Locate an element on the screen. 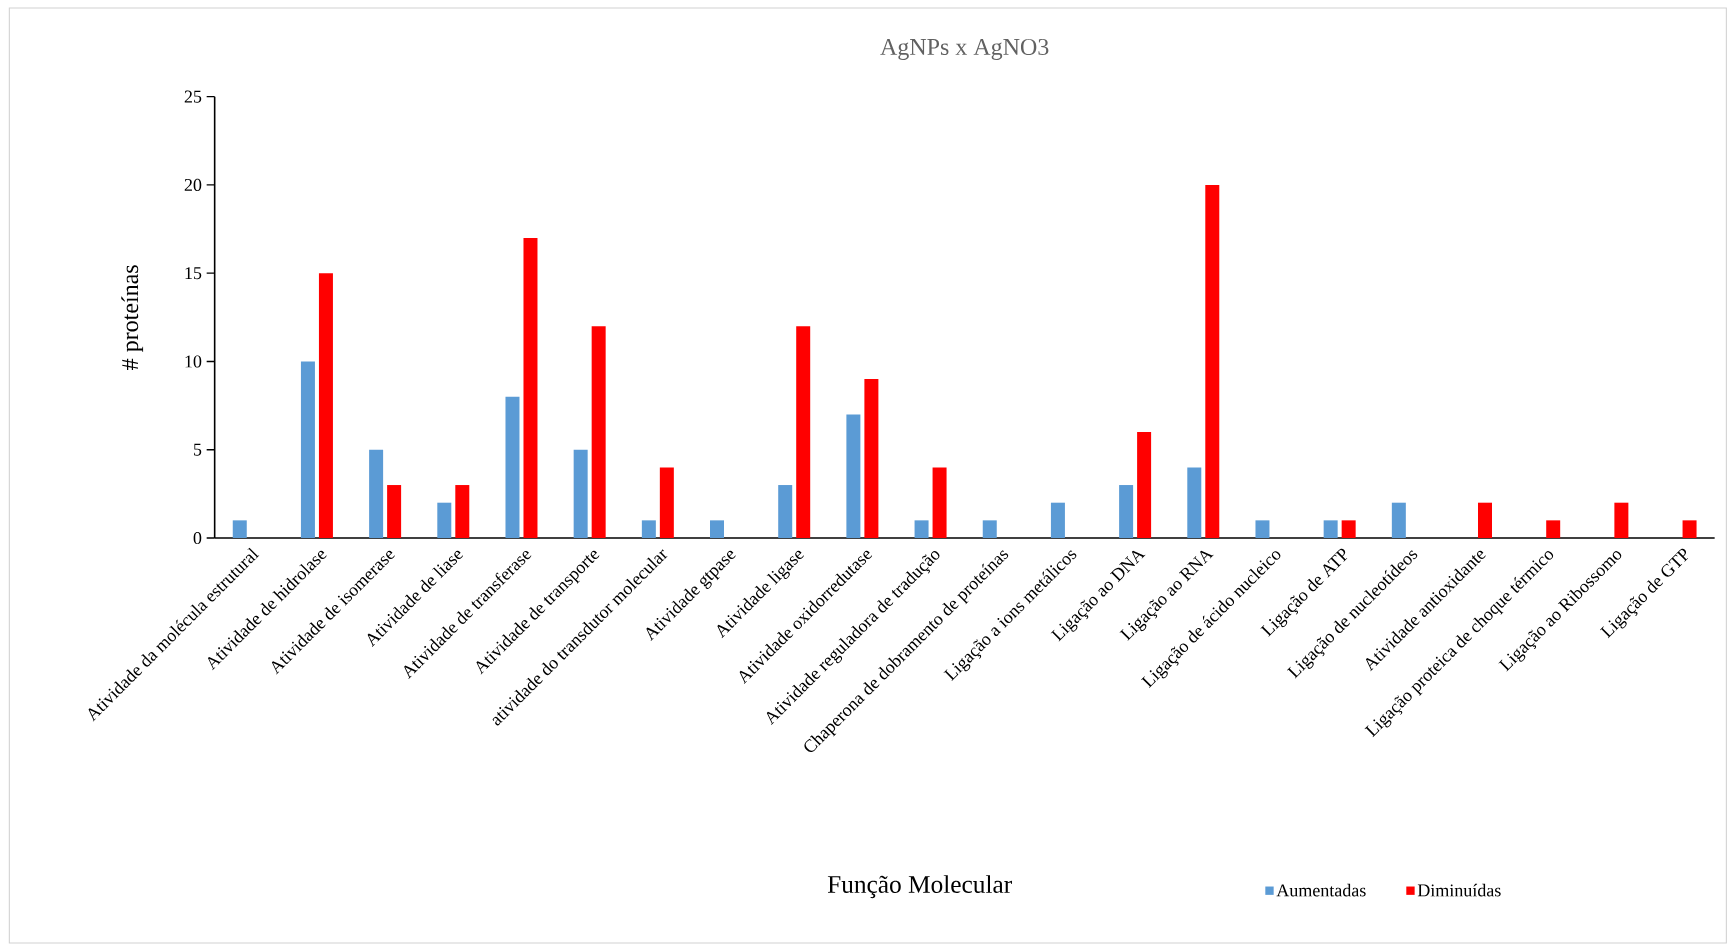  x-axis-title: Função Molecular is located at coordinates (919, 887).